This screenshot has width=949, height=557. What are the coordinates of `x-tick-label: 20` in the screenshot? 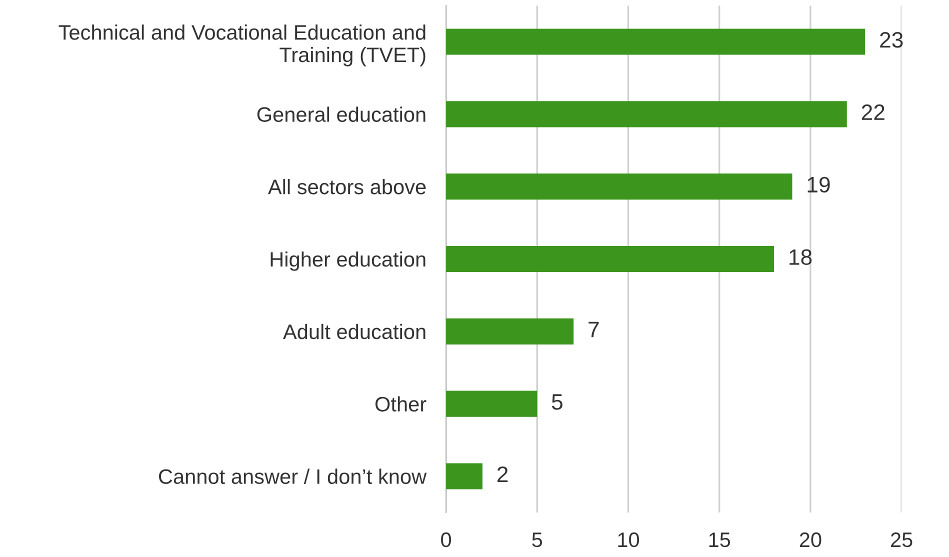 It's located at (811, 540).